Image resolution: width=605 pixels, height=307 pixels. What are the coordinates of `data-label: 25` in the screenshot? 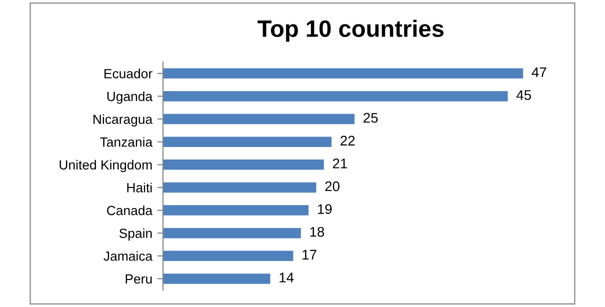 It's located at (371, 117).